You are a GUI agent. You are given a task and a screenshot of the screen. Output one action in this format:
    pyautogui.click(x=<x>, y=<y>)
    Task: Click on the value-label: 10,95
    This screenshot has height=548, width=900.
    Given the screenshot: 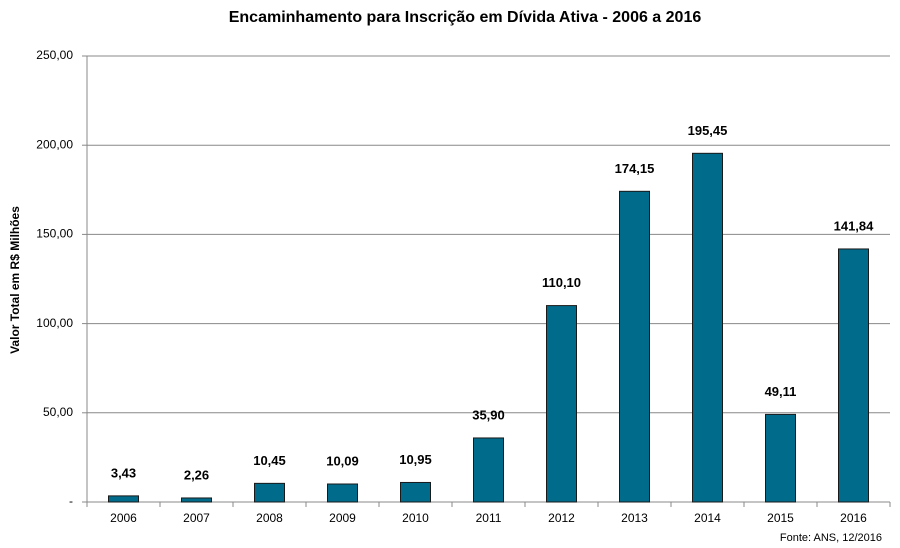 What is the action you would take?
    pyautogui.click(x=415, y=459)
    